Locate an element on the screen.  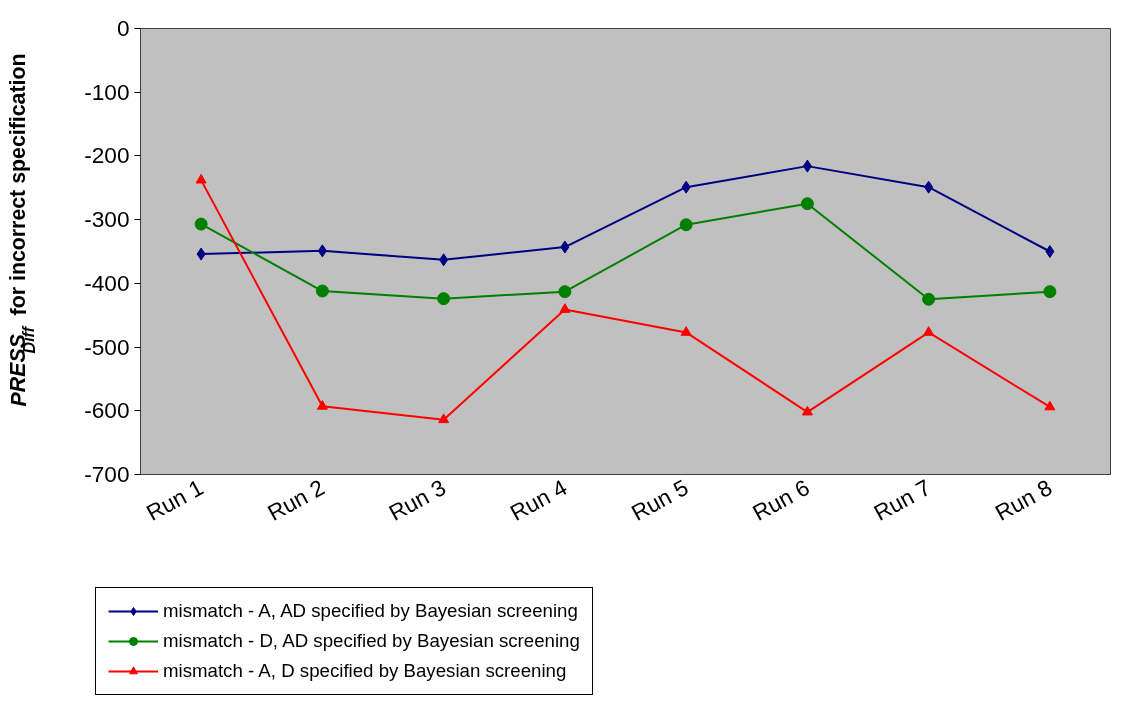
y-tick-label: 0 is located at coordinates (123, 28).